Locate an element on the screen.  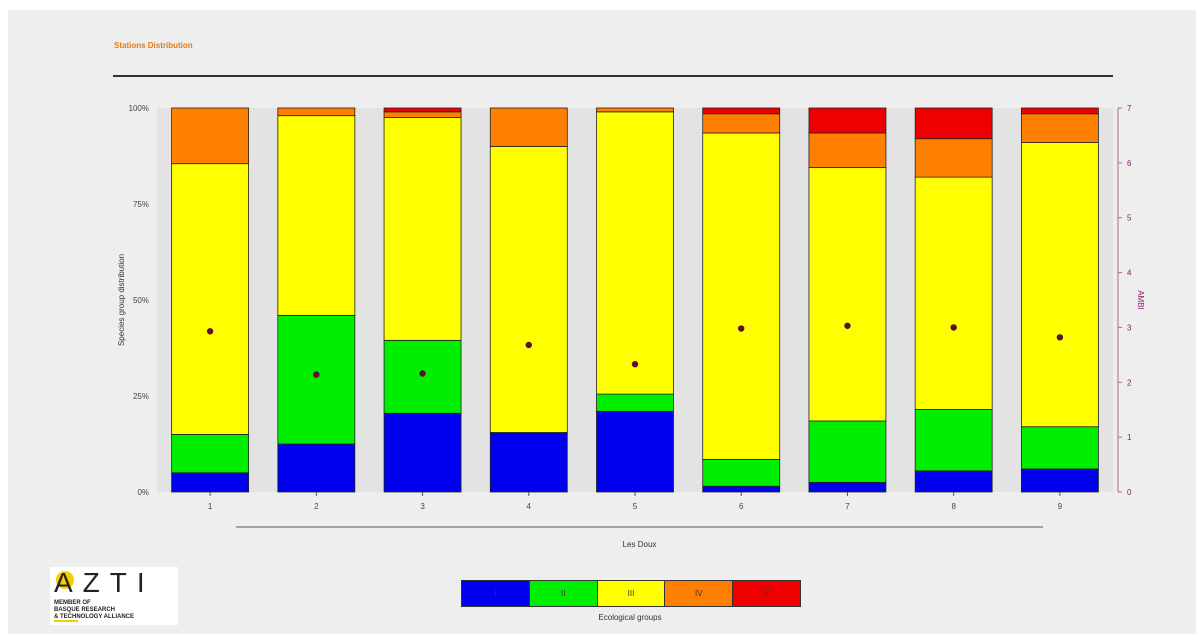
legend-title: Ecological groups is located at coordinates (630, 617).